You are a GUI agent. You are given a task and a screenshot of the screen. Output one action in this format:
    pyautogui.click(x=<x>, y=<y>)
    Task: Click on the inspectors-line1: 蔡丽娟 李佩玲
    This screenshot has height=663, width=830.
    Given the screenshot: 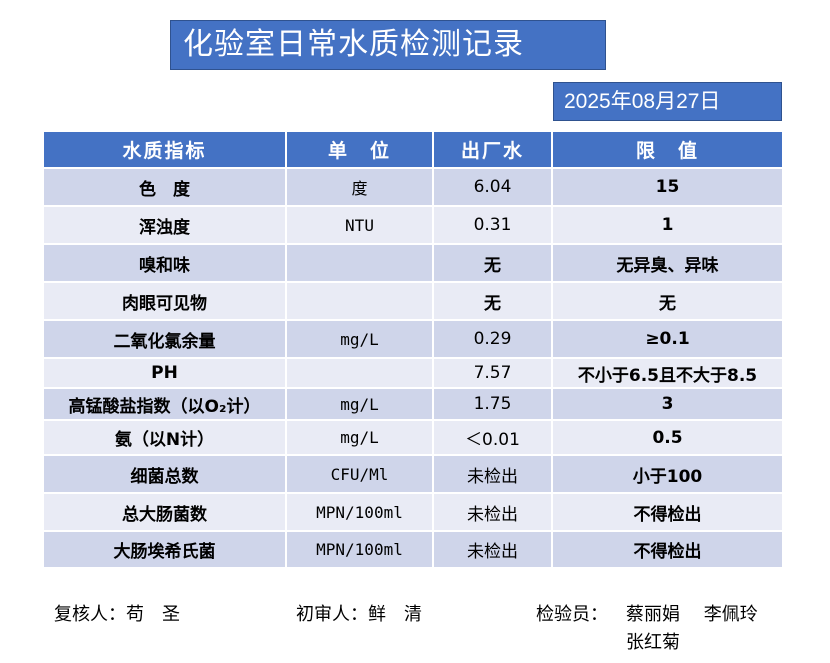 What is the action you would take?
    pyautogui.click(x=692, y=614)
    